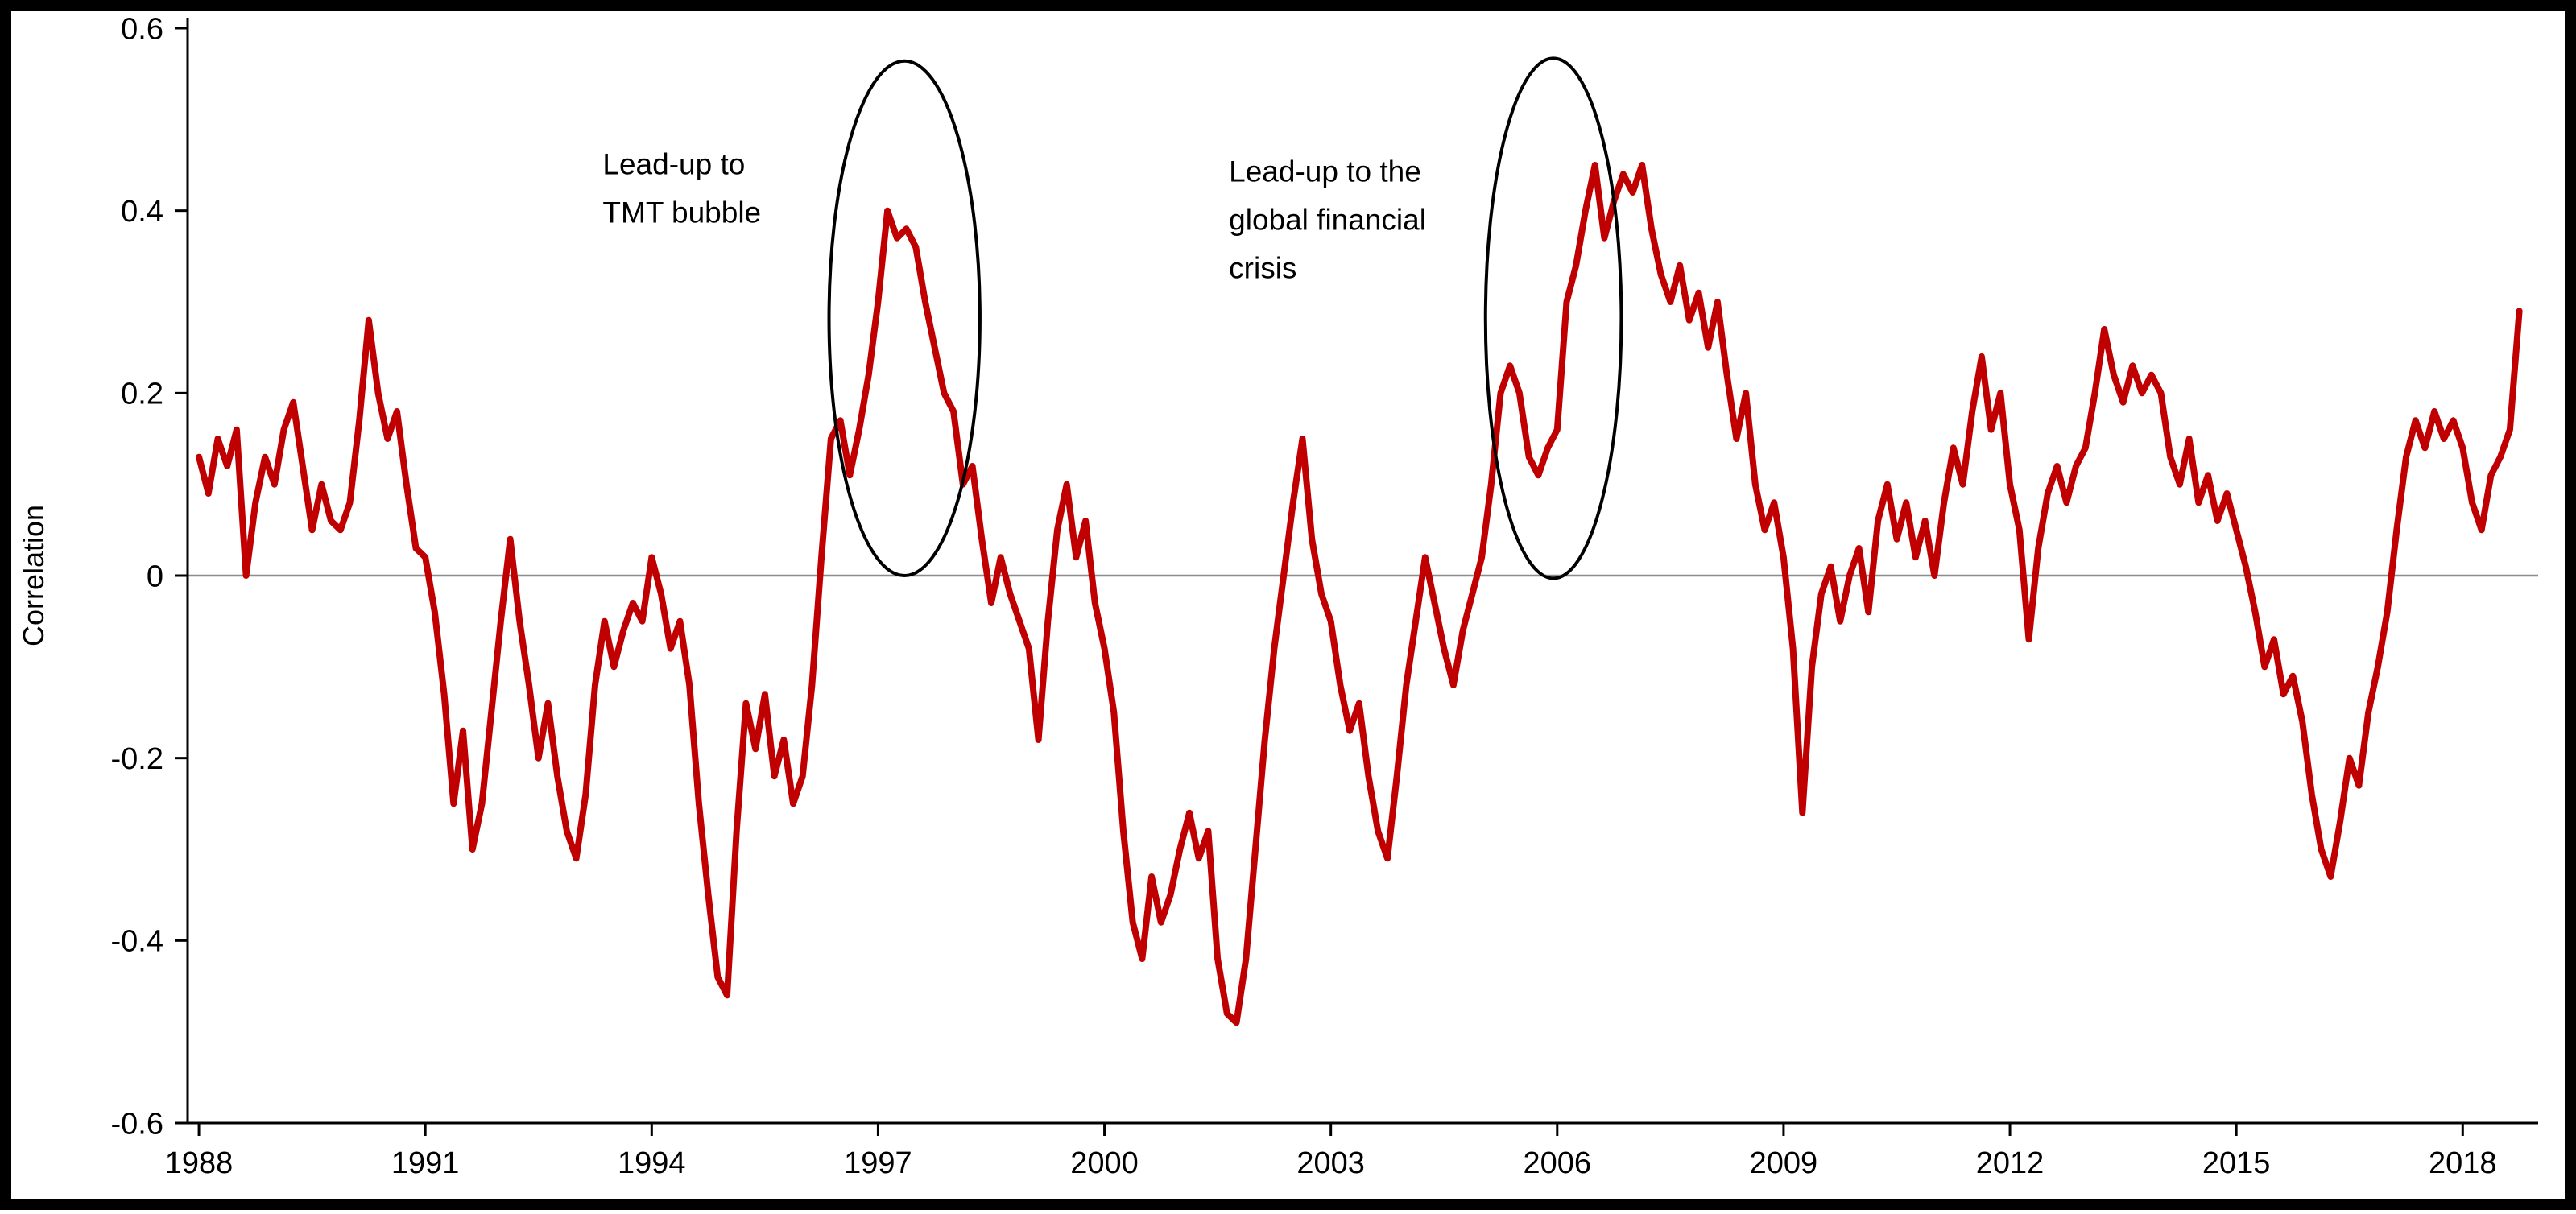 This screenshot has height=1214, width=2576. What do you see at coordinates (142, 29) in the screenshot?
I see `y-tick-label: 0.6` at bounding box center [142, 29].